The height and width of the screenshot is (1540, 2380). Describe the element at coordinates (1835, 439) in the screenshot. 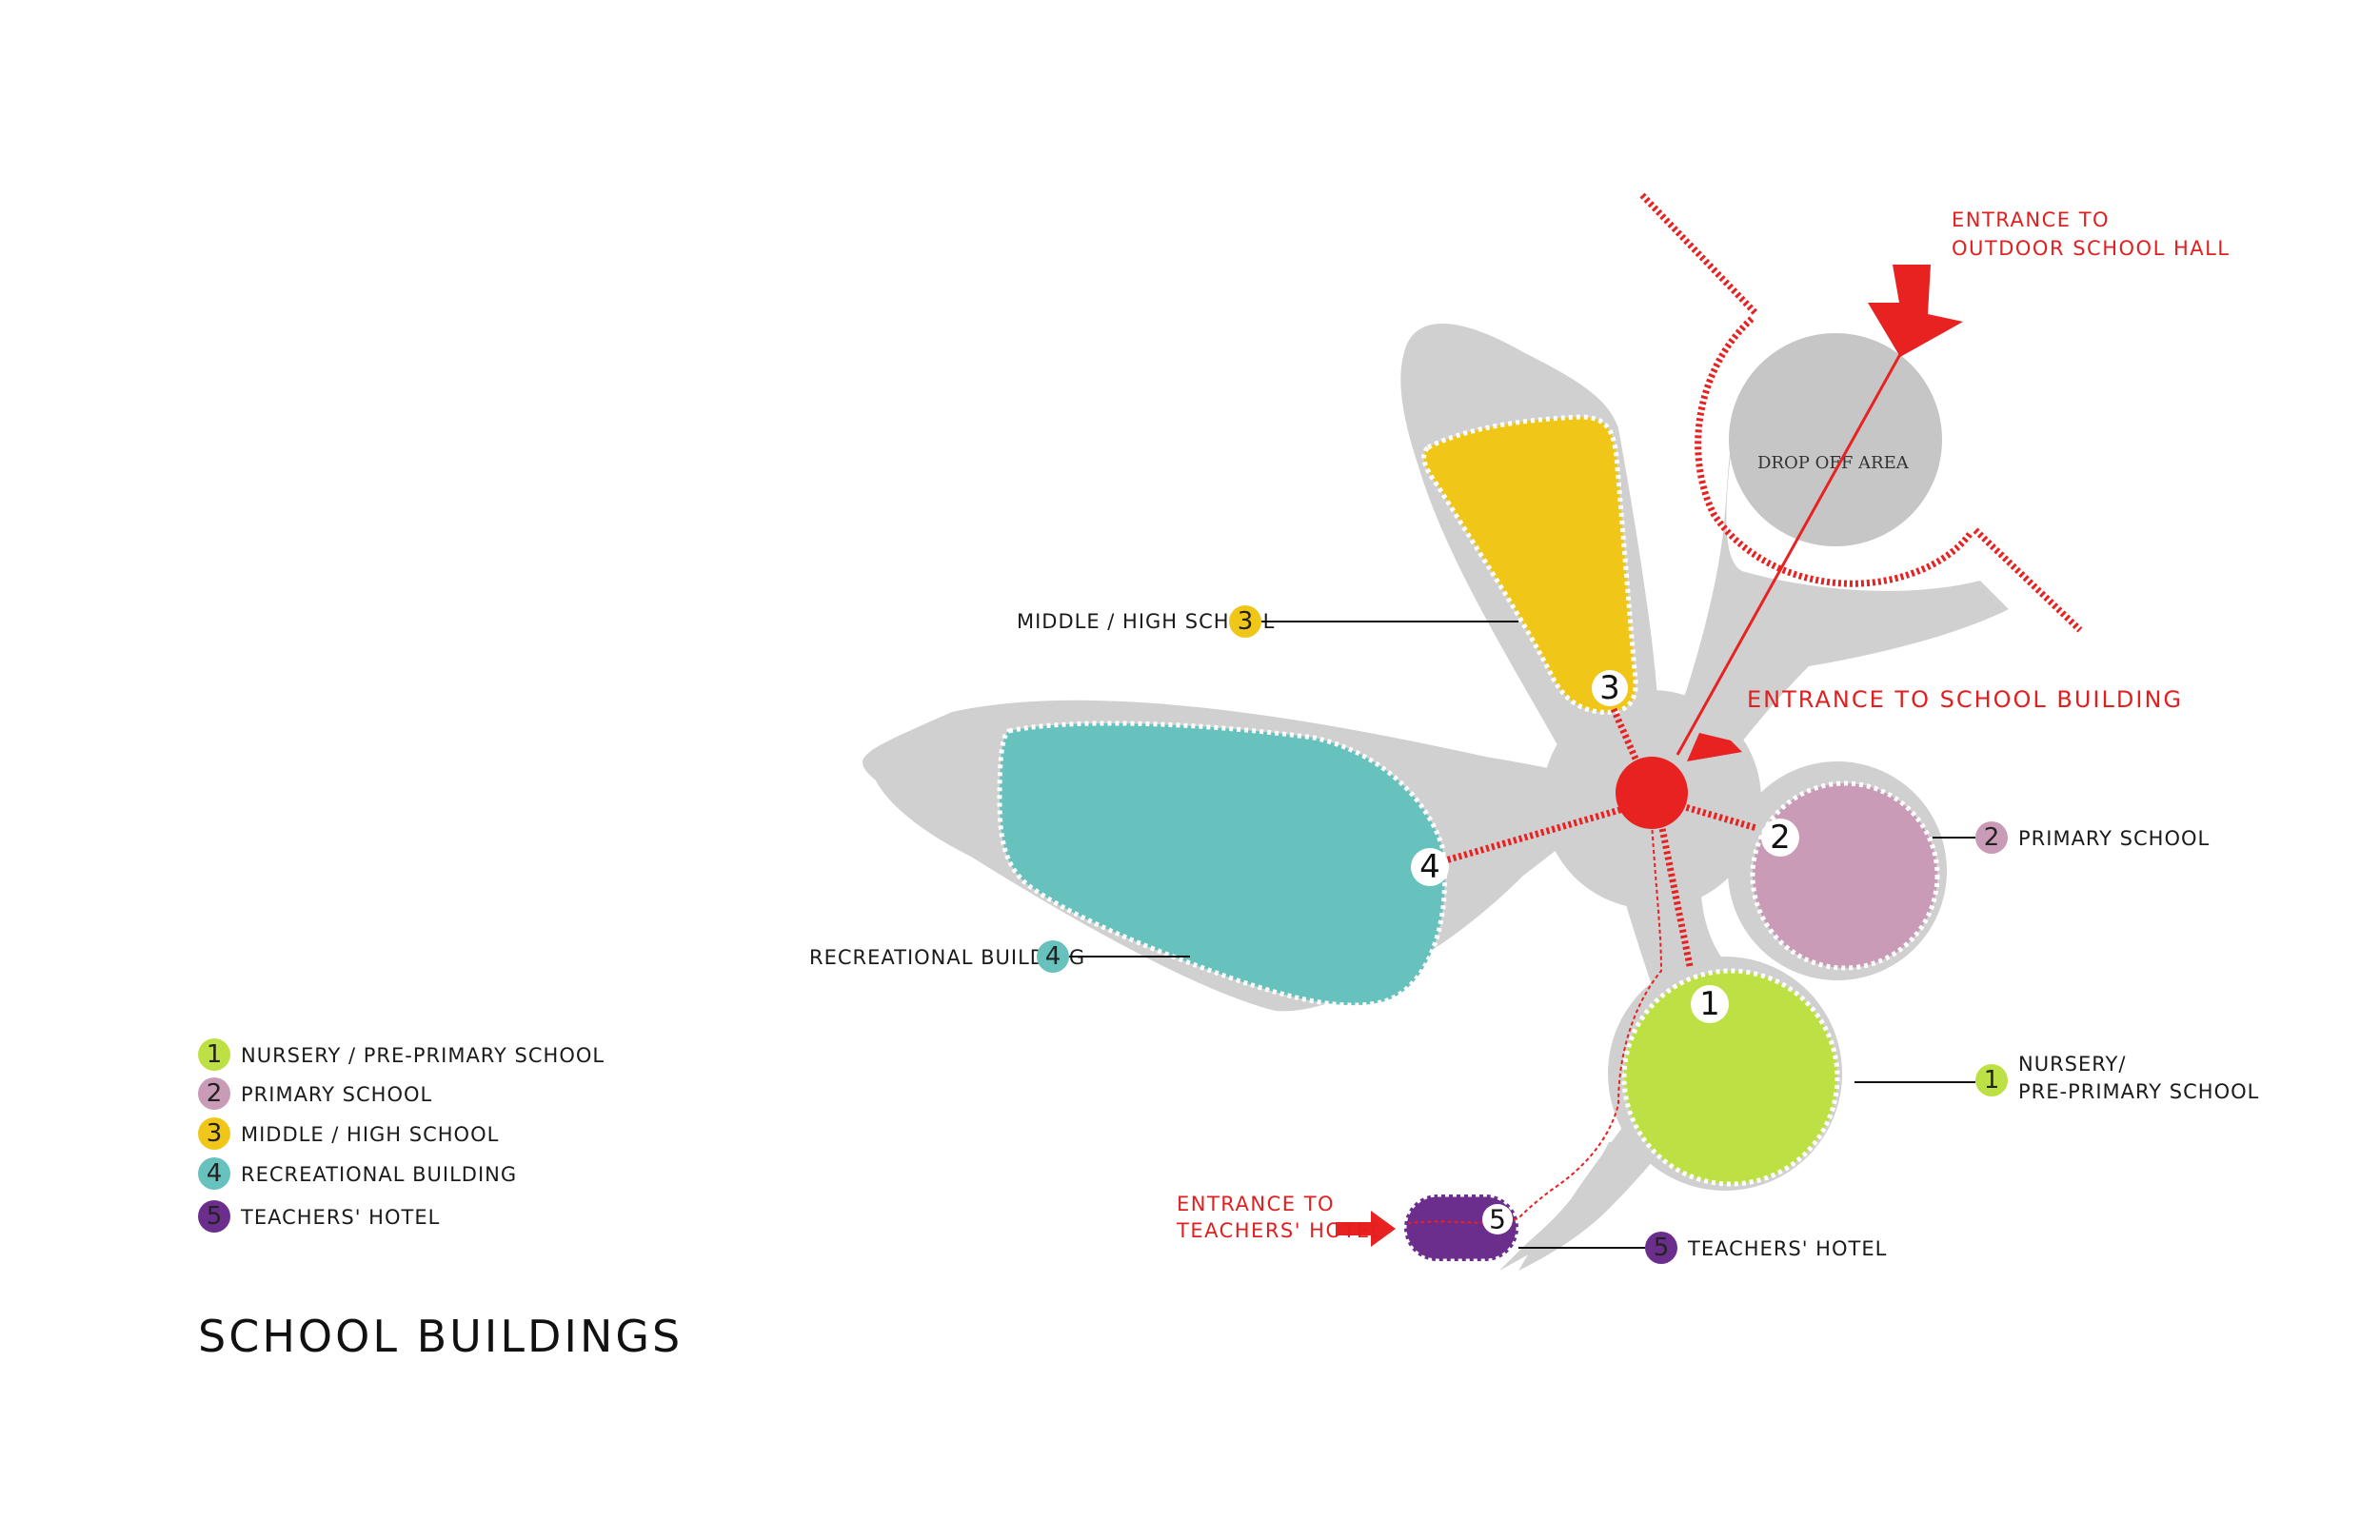

I see `drop-off-area` at that location.